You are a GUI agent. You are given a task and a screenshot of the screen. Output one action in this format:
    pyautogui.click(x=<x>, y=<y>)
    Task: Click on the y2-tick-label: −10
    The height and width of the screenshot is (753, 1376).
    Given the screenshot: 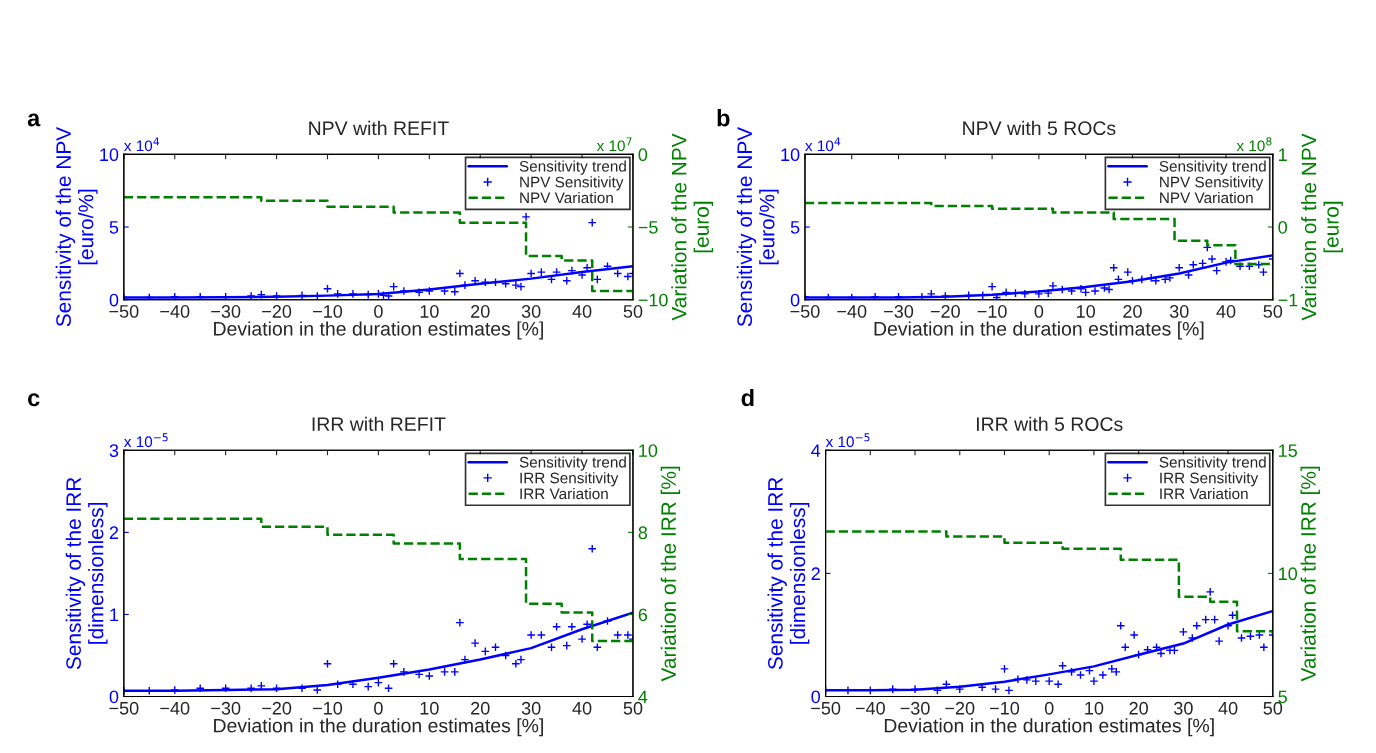 What is the action you would take?
    pyautogui.click(x=653, y=300)
    